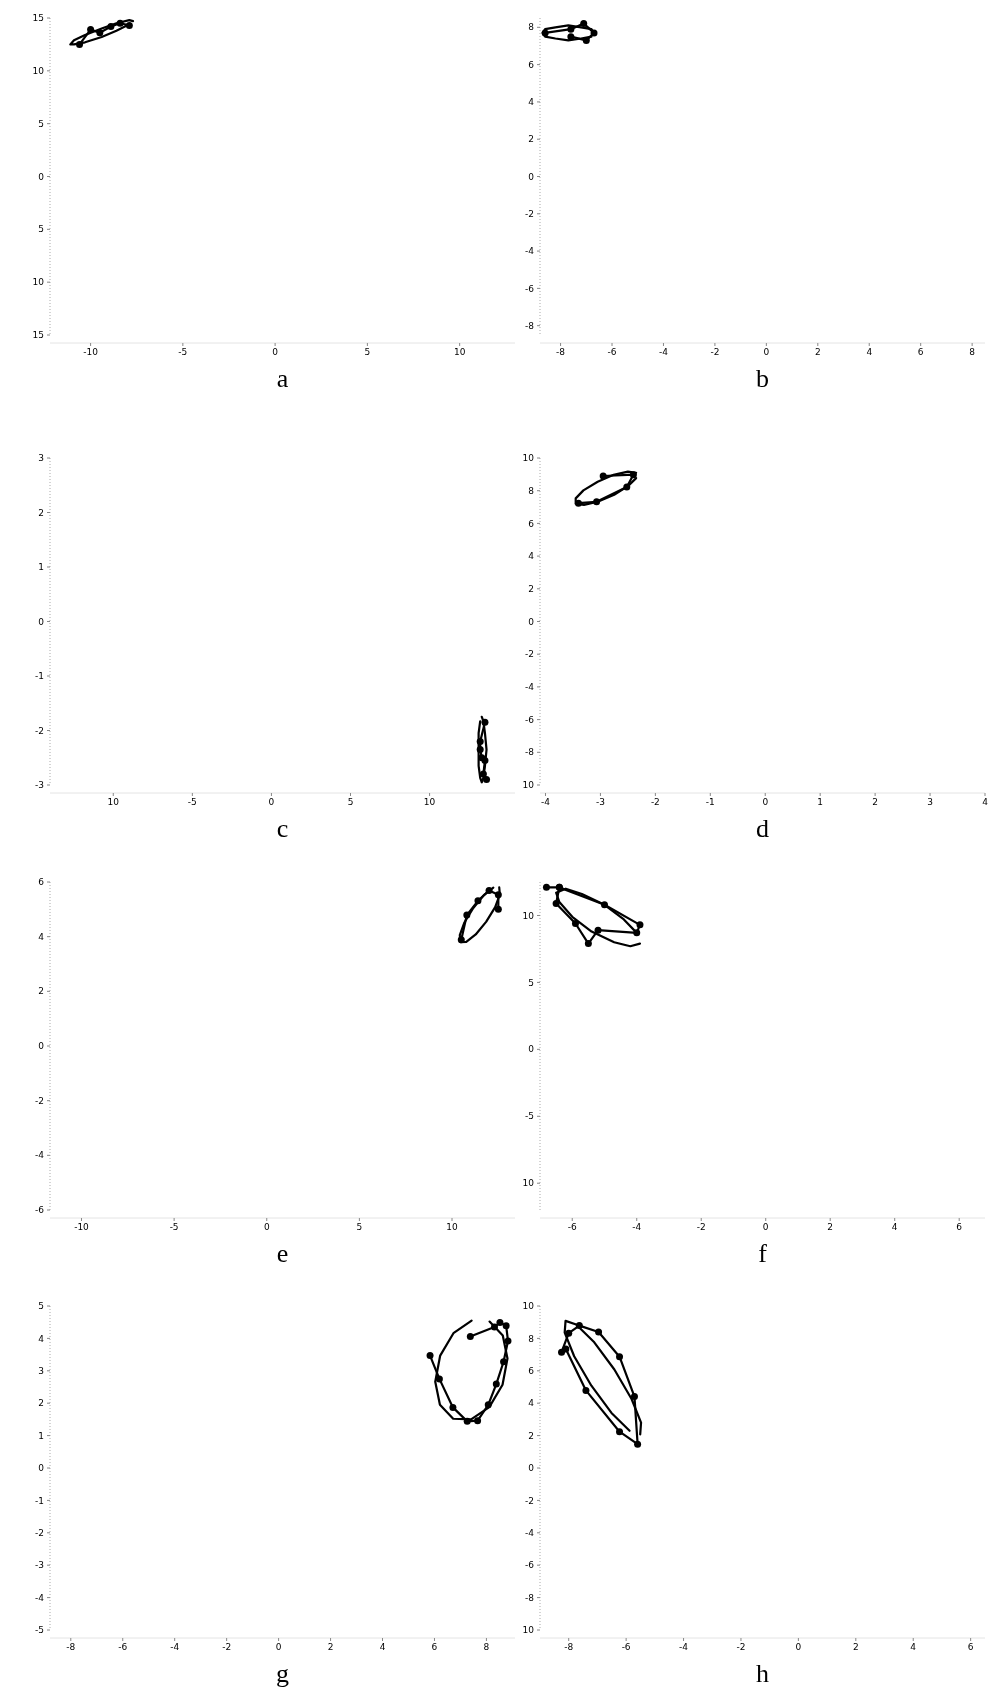 Image resolution: width=1006 pixels, height=1696 pixels. What do you see at coordinates (39, 1500) in the screenshot?
I see `y-tick-label: -1` at bounding box center [39, 1500].